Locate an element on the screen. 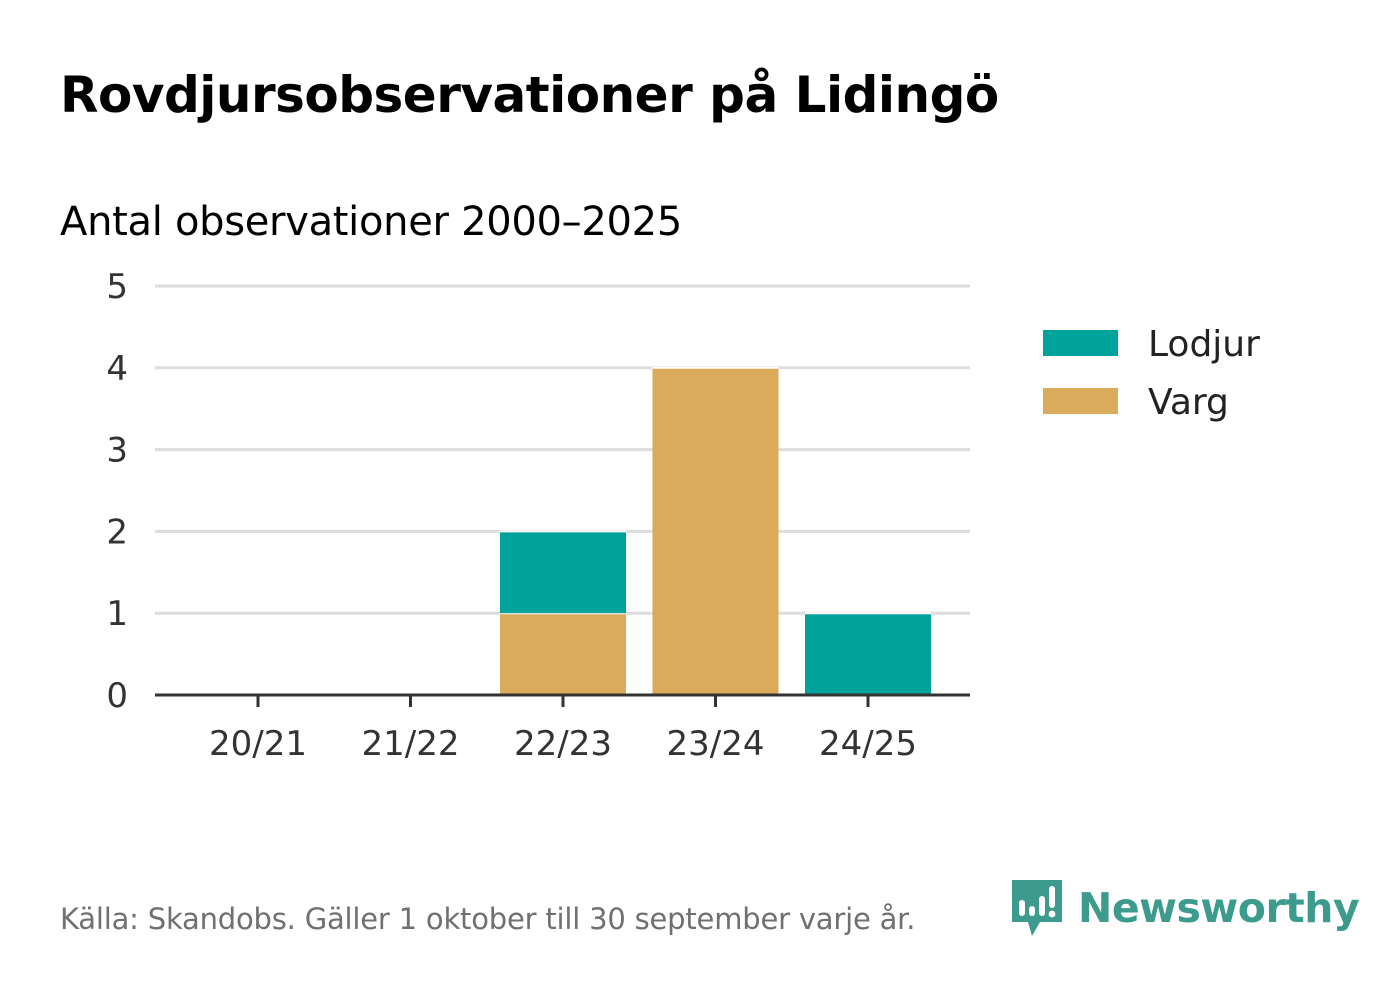 The height and width of the screenshot is (999, 1382). legend-label-lodjur: Lodjur is located at coordinates (1204, 344).